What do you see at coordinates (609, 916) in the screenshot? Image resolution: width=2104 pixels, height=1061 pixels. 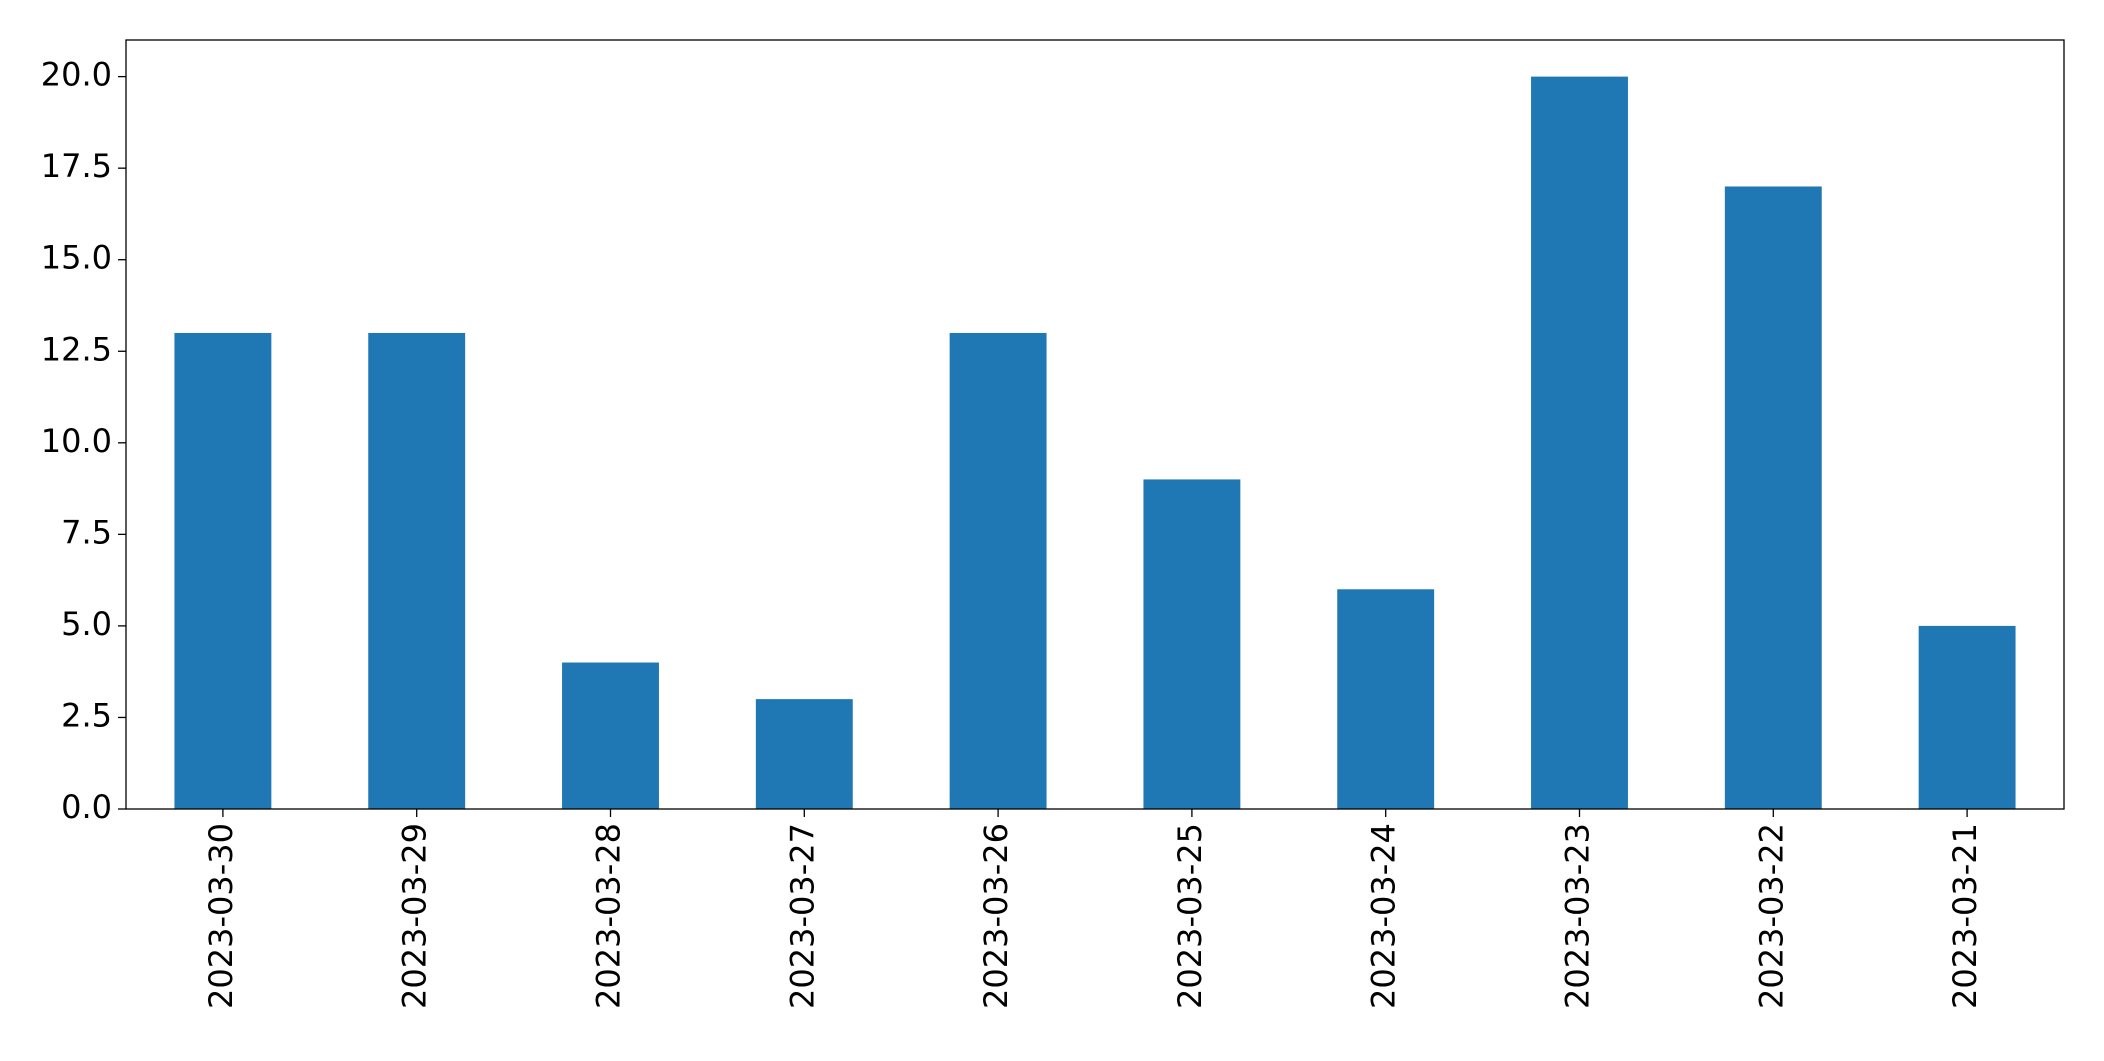 I see `x-tick-label: 2023-03-28` at bounding box center [609, 916].